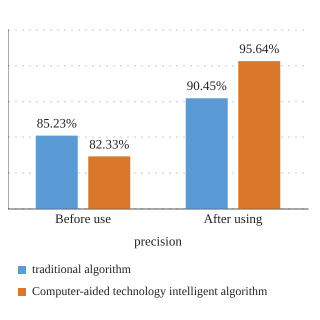 This screenshot has width=320, height=320. I want to click on x-tick-label: Before use, so click(83, 218).